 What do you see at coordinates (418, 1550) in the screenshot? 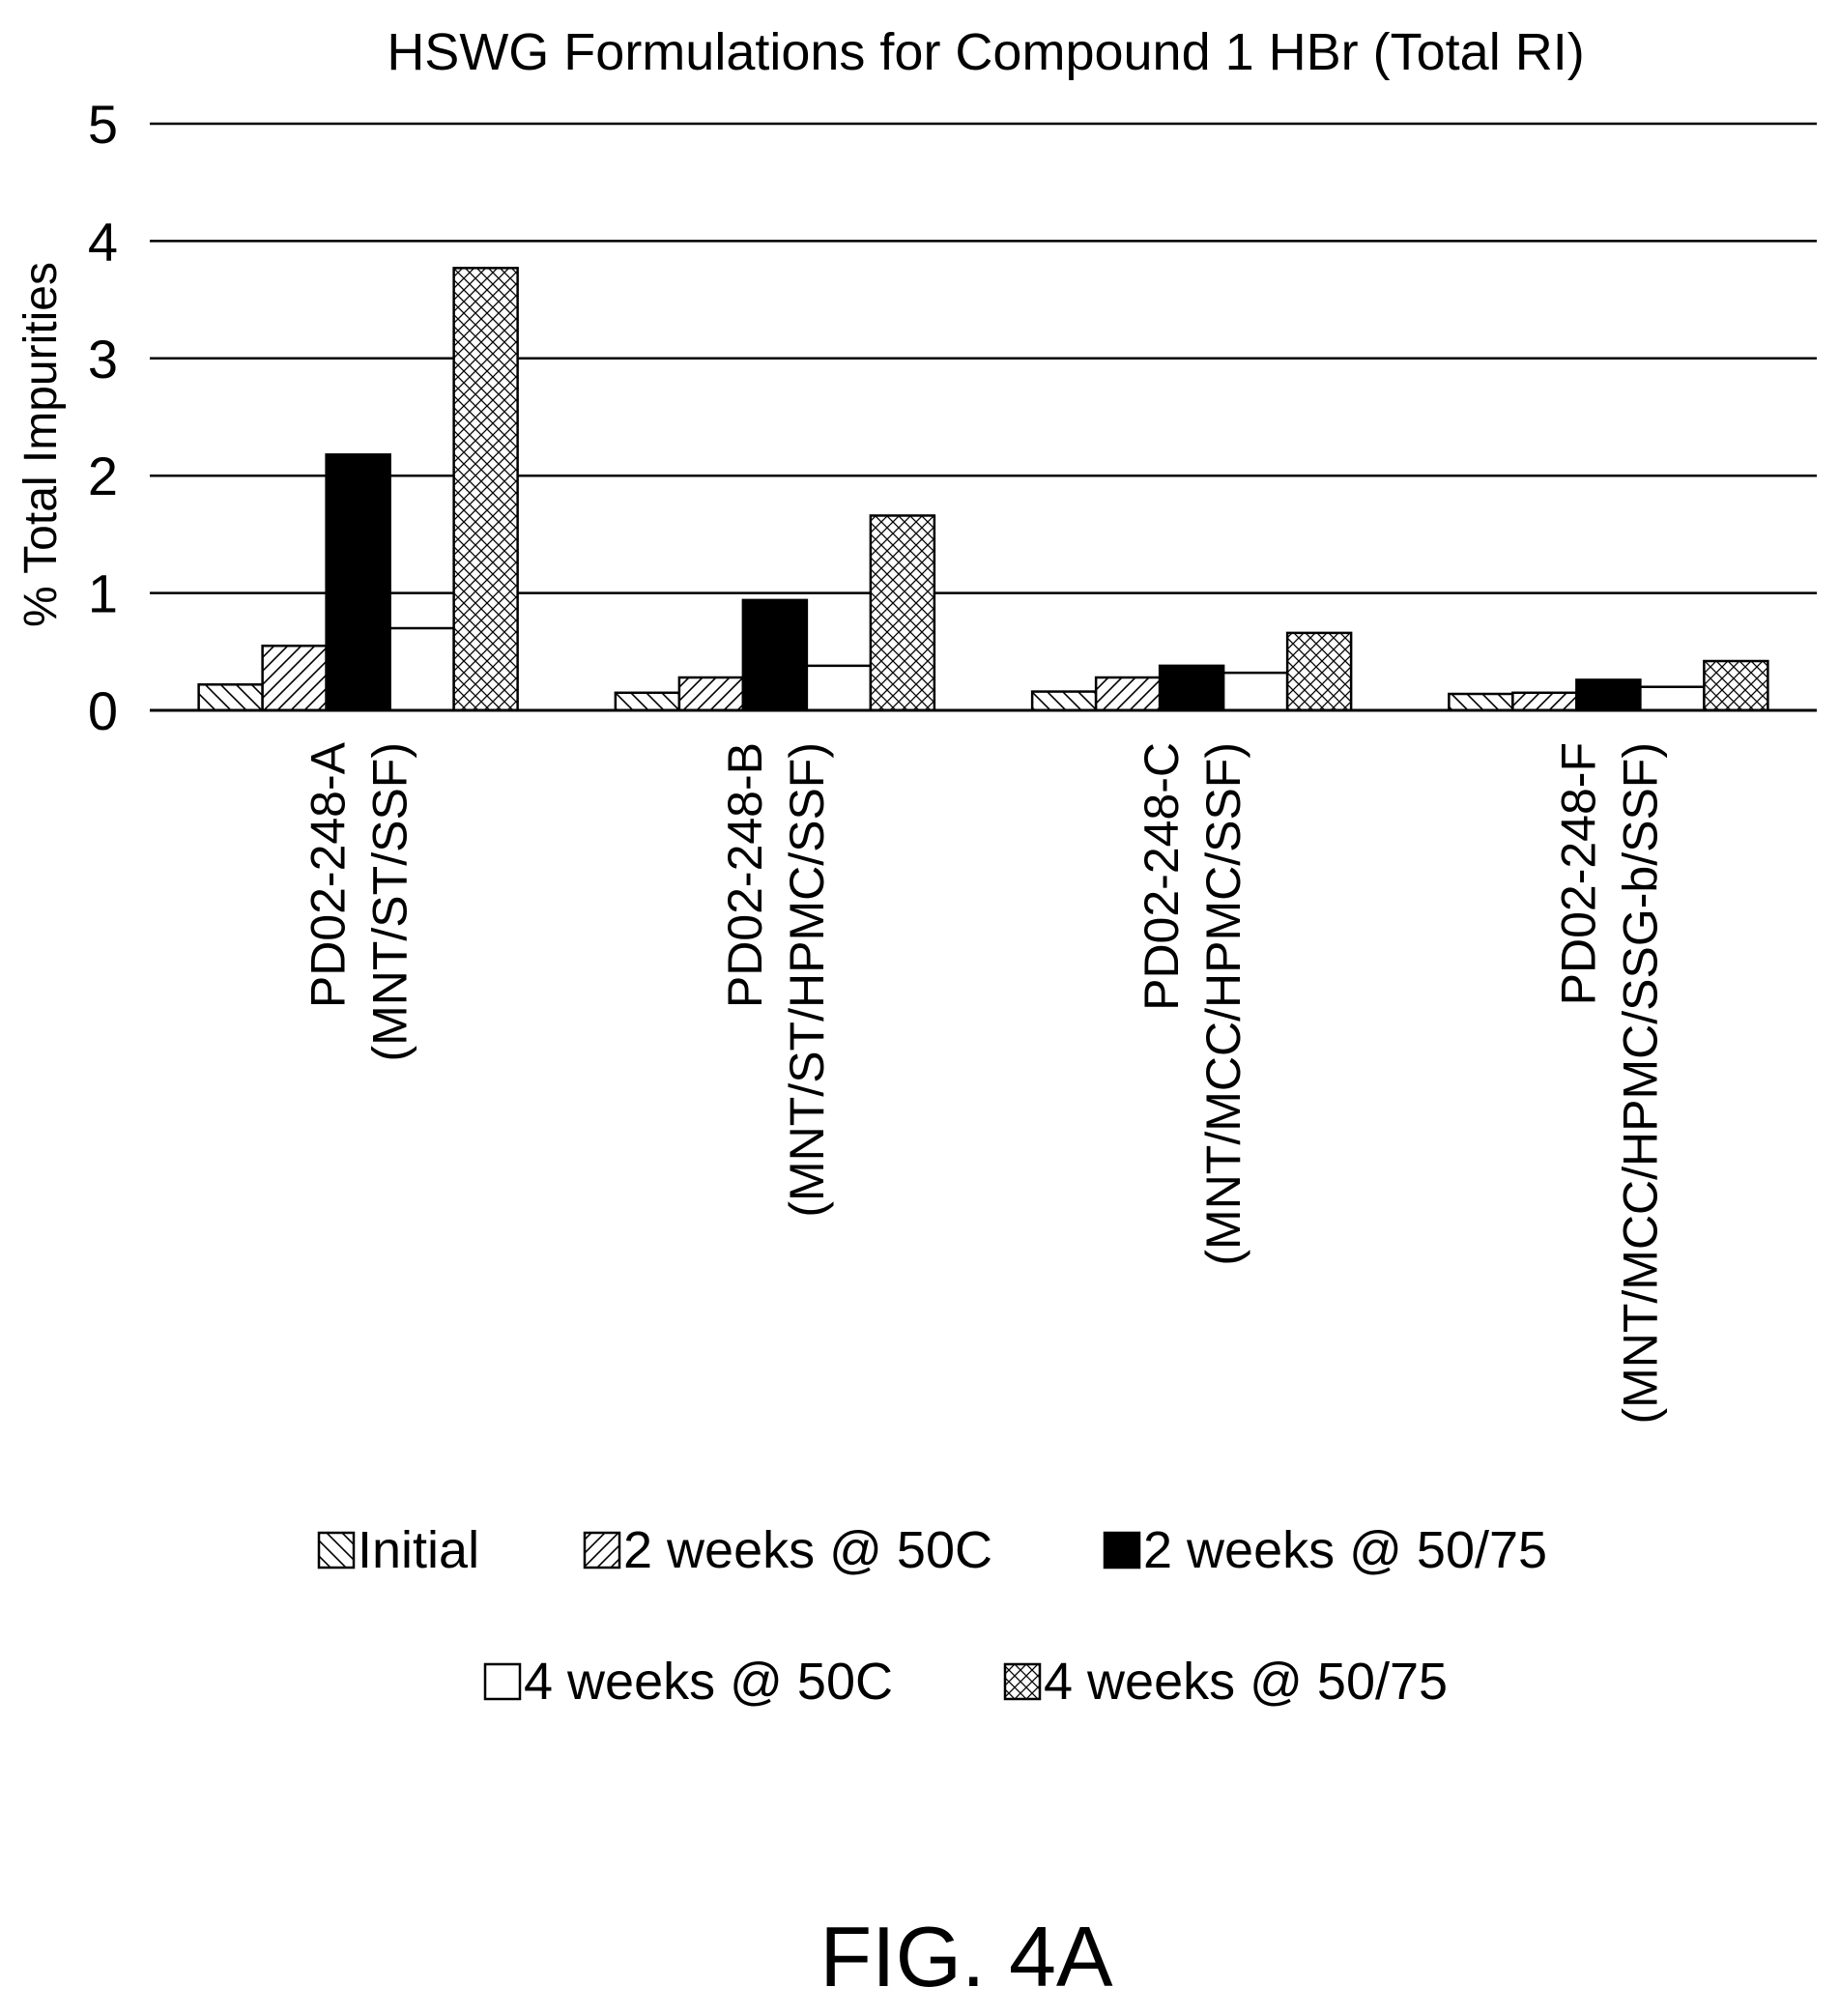
I see `legend-label: Initial` at bounding box center [418, 1550].